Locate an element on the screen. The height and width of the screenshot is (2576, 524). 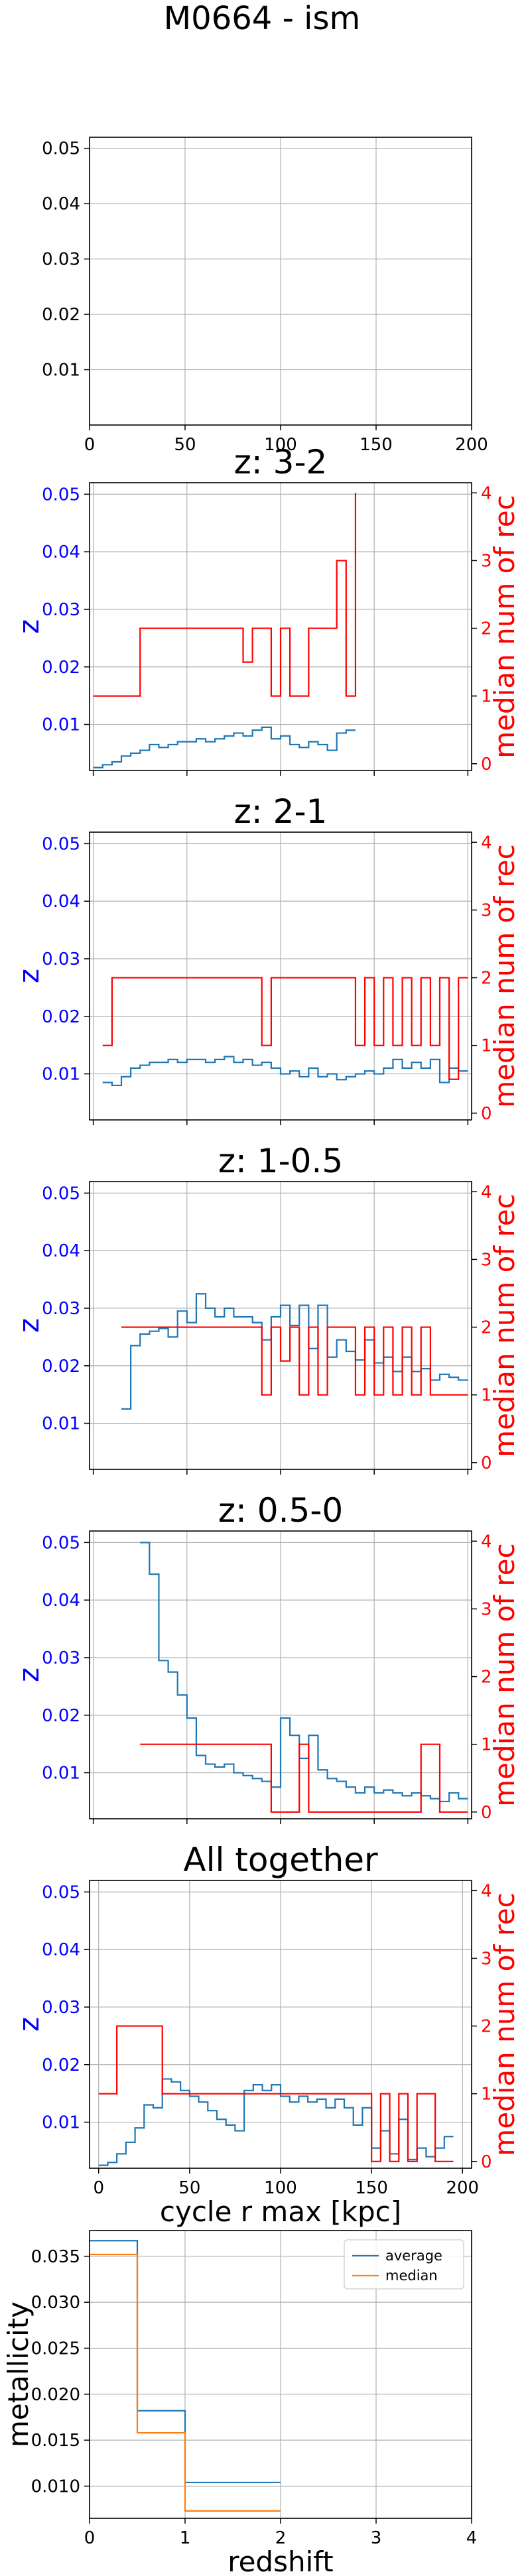
legend: average median is located at coordinates (404, 2264).